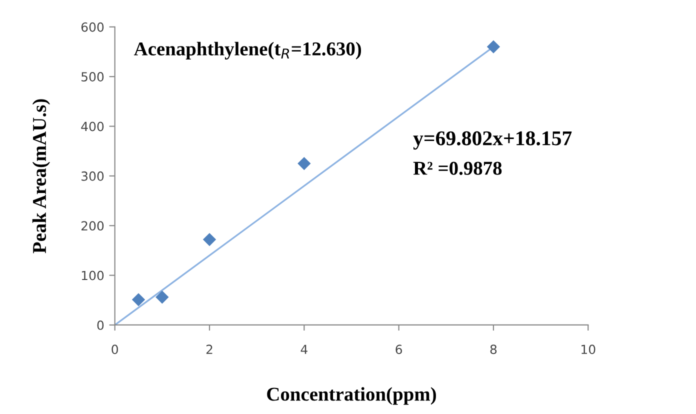  What do you see at coordinates (92, 127) in the screenshot?
I see `y-tick-label: 400` at bounding box center [92, 127].